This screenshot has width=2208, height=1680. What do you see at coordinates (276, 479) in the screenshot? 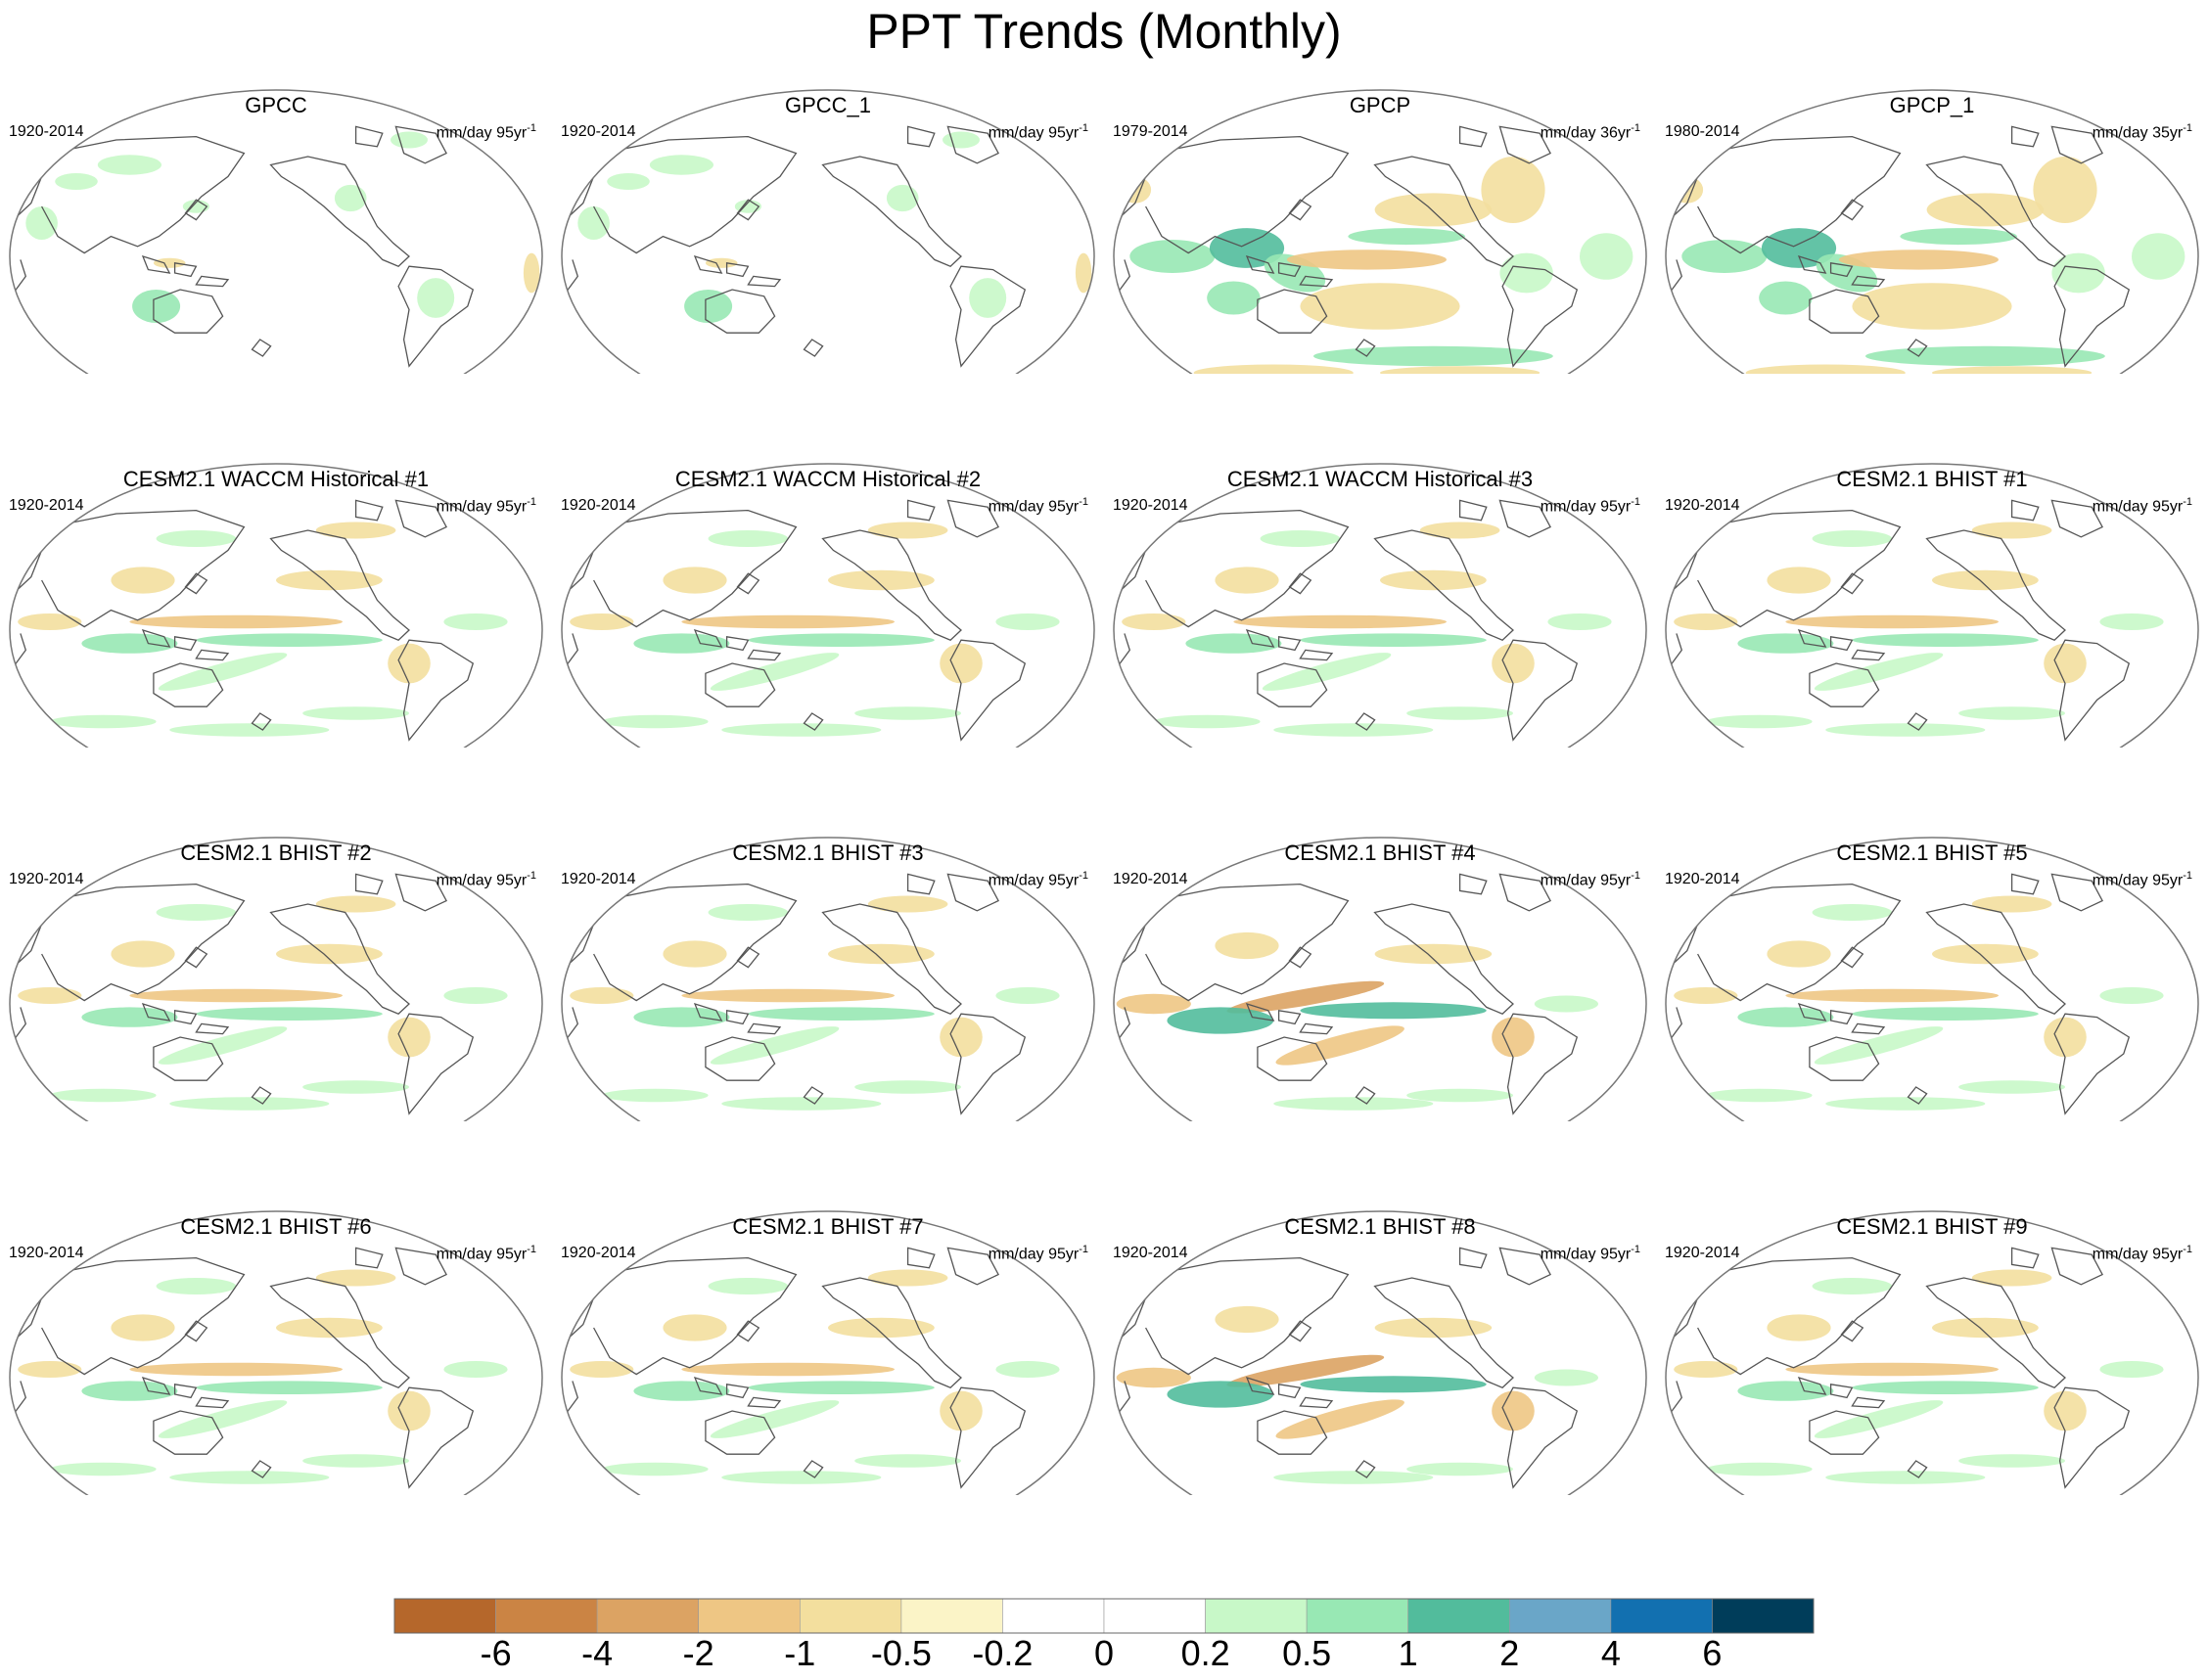
I see `panel-title: CESM2.1 WACCM Historical #1` at bounding box center [276, 479].